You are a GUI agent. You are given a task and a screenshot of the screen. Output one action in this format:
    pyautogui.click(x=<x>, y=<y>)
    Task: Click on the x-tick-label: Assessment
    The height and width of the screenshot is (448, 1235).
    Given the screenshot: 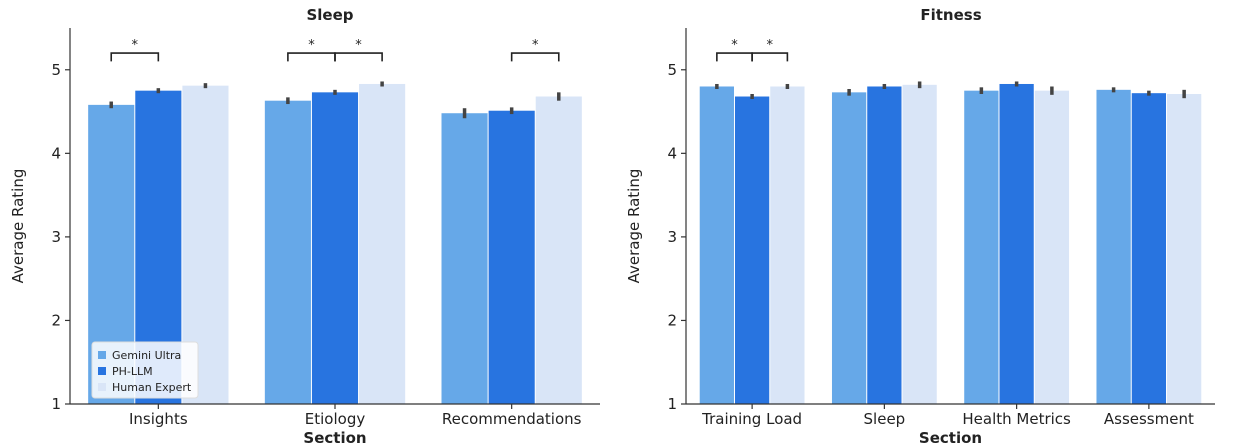 What is the action you would take?
    pyautogui.click(x=1149, y=419)
    